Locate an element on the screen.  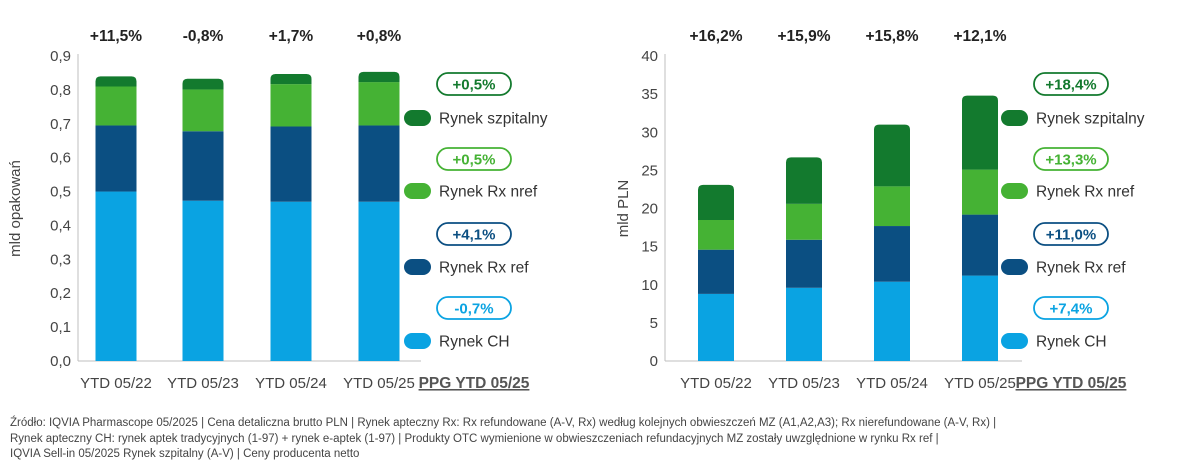
ppg-value: +11,0% is located at coordinates (1071, 235).